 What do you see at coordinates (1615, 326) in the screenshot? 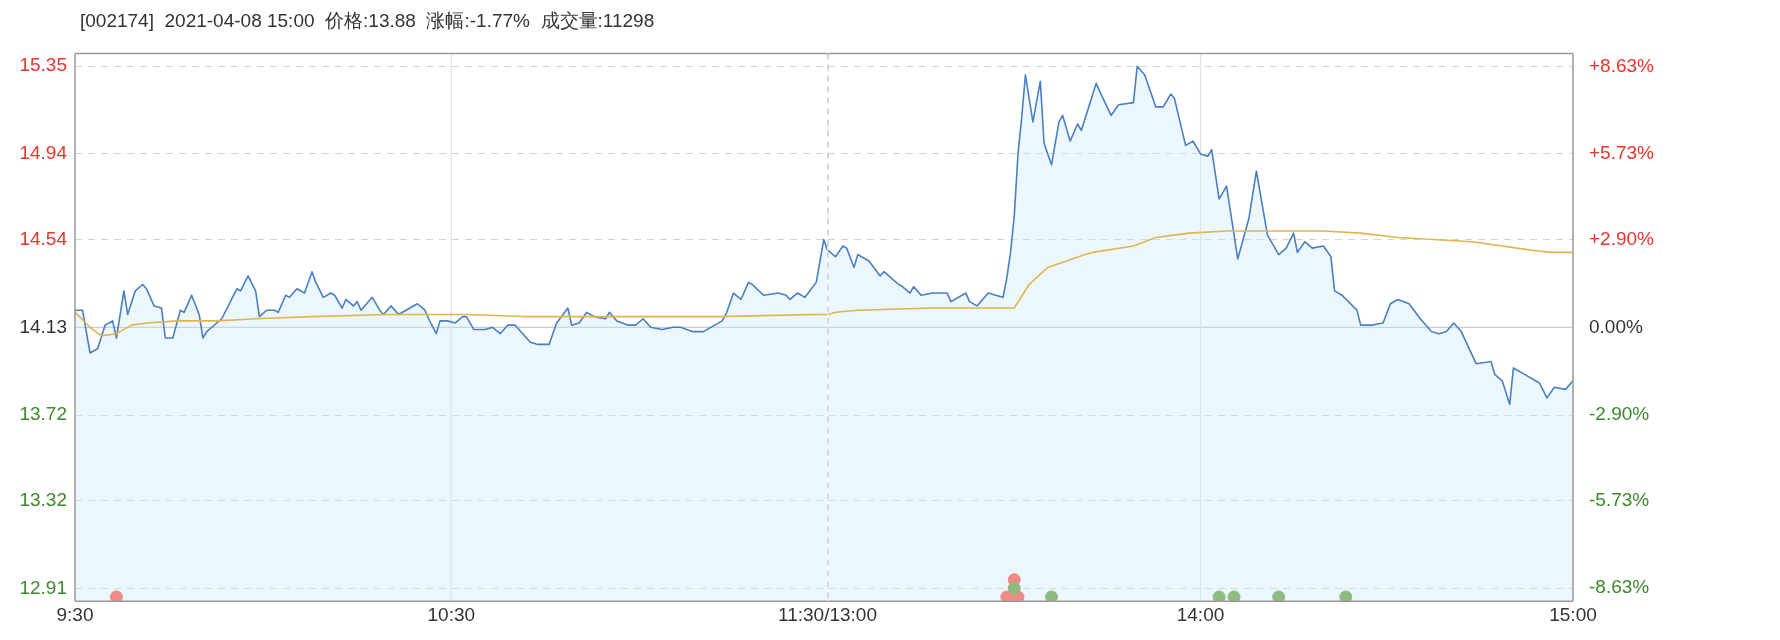
I see `text: 0.00%` at bounding box center [1615, 326].